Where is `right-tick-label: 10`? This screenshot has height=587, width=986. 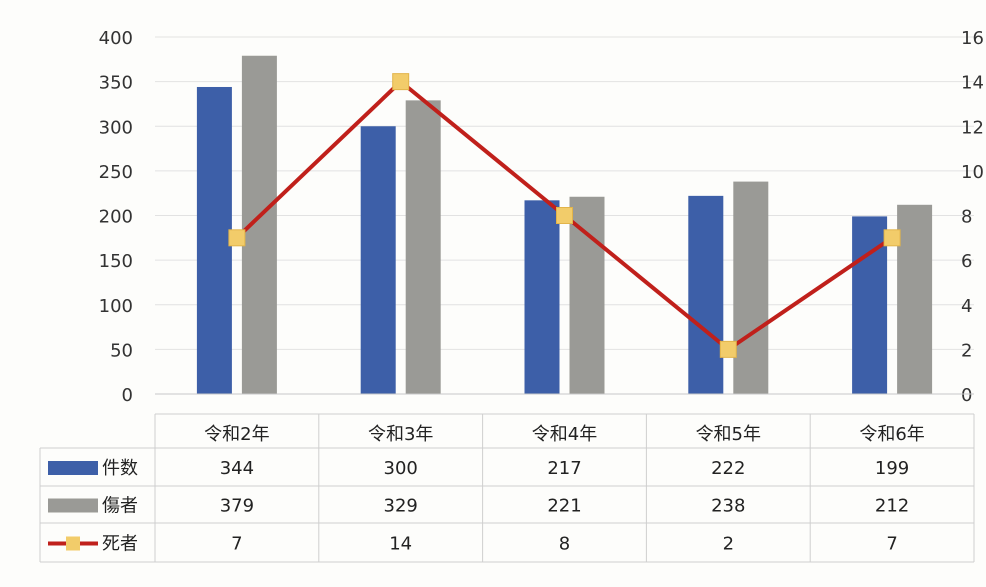 right-tick-label: 10 is located at coordinates (972, 172).